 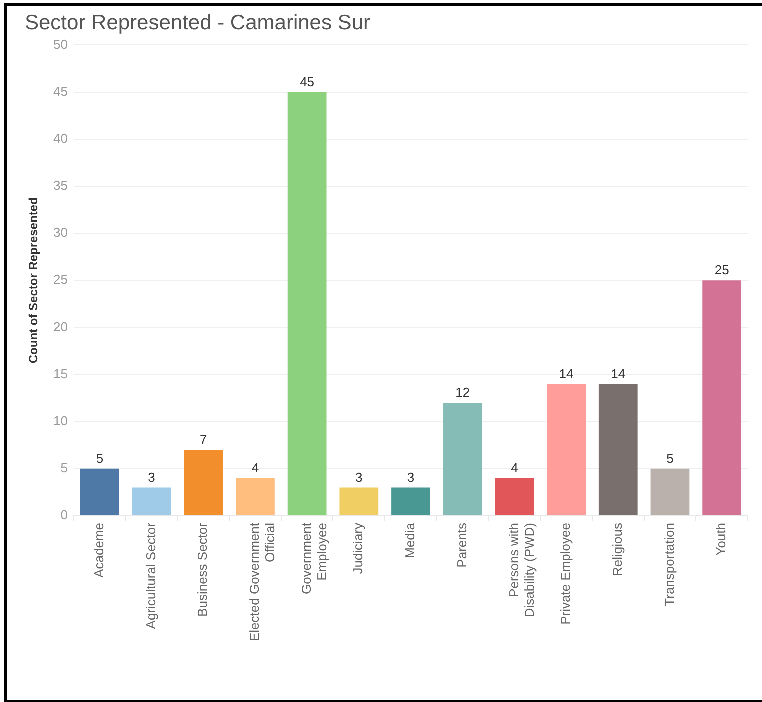 What do you see at coordinates (722, 270) in the screenshot?
I see `data-label: 25` at bounding box center [722, 270].